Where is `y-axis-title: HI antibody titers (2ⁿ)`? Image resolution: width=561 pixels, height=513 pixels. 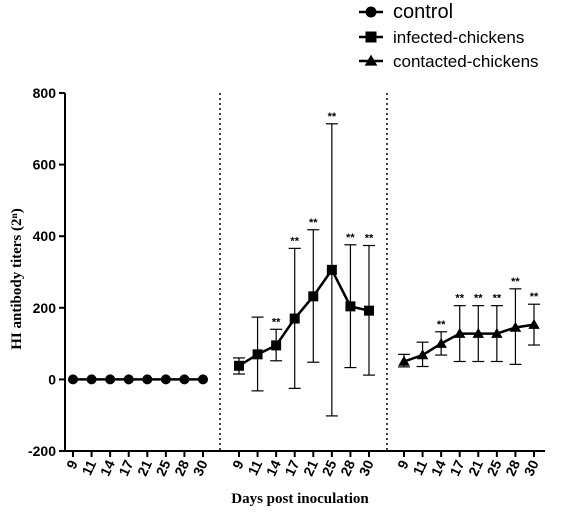 y-axis-title: HI antibody titers (2ⁿ) is located at coordinates (17, 278).